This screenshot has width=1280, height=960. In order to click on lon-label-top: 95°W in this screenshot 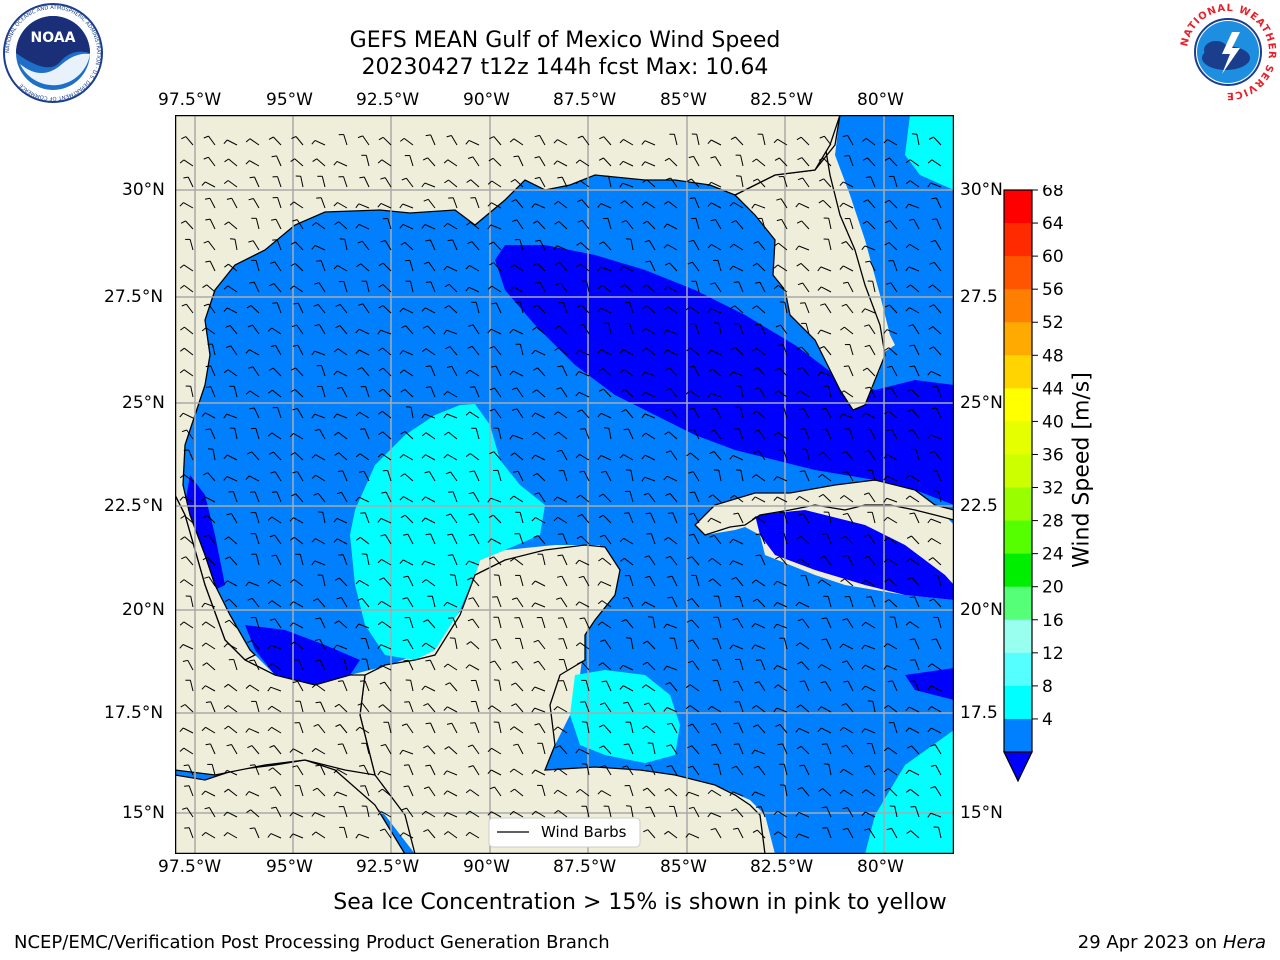, I will do `click(289, 100)`.